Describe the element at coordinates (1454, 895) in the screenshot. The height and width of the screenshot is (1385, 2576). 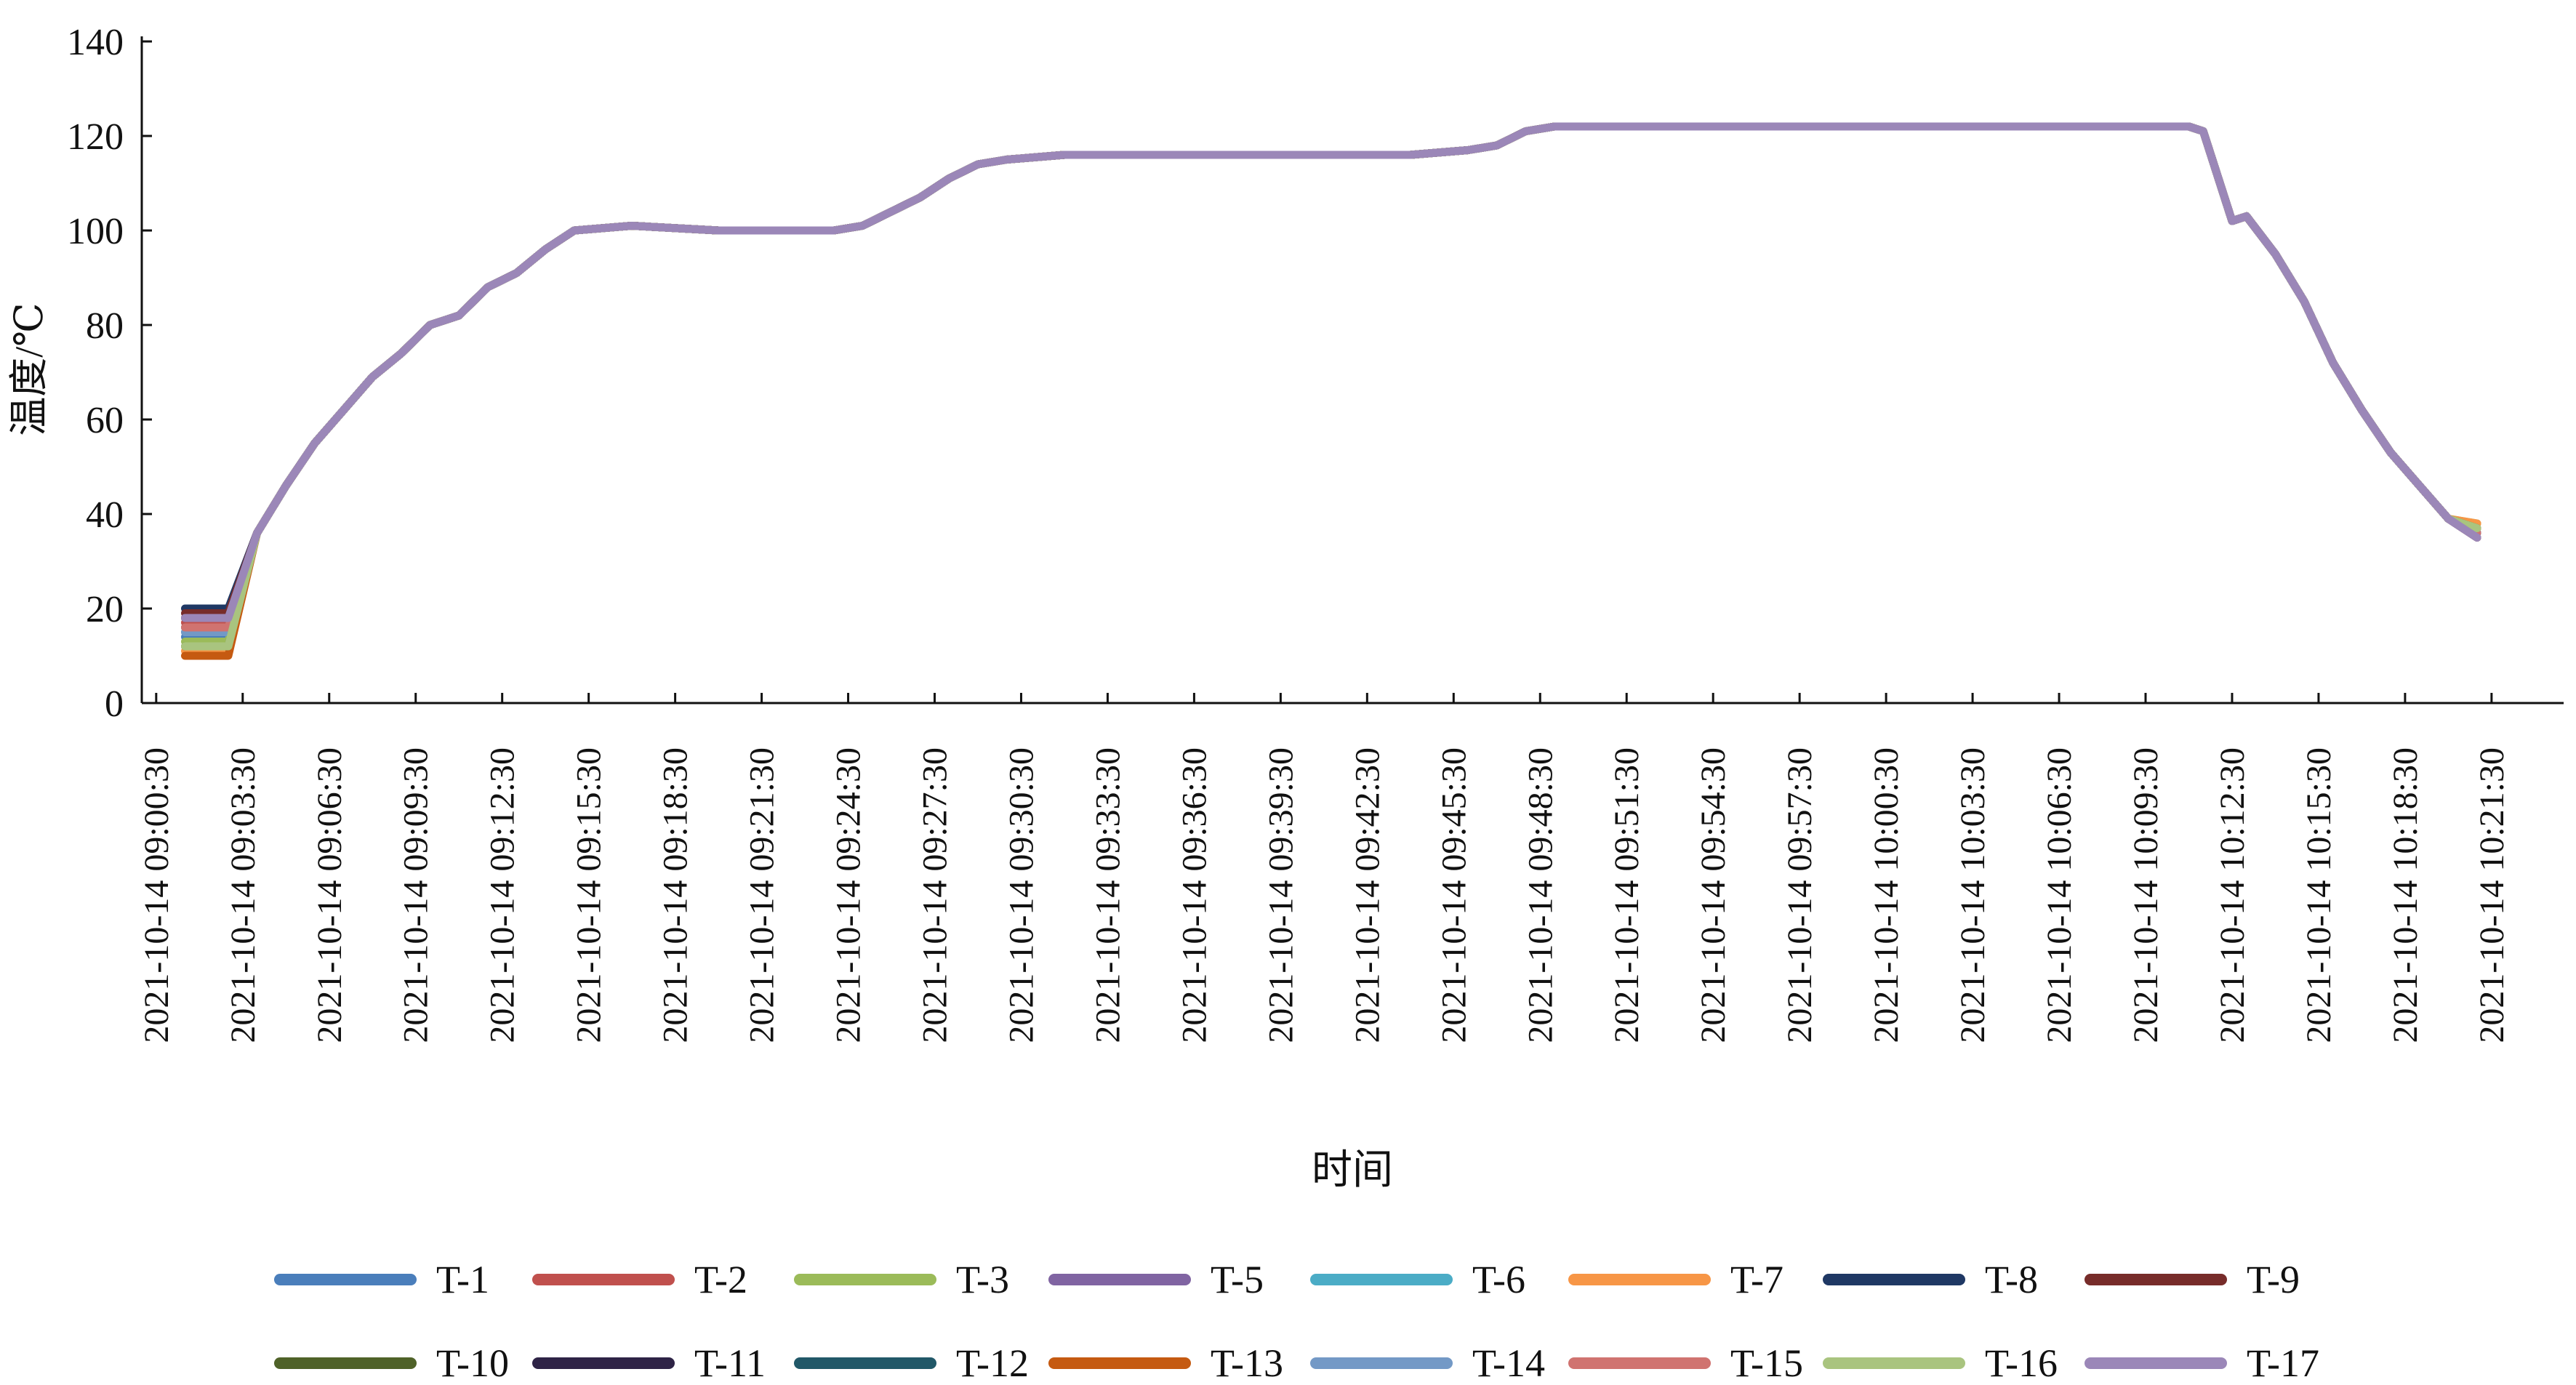
I see `x-tick-label: 2021-10-14 09:45:30` at that location.